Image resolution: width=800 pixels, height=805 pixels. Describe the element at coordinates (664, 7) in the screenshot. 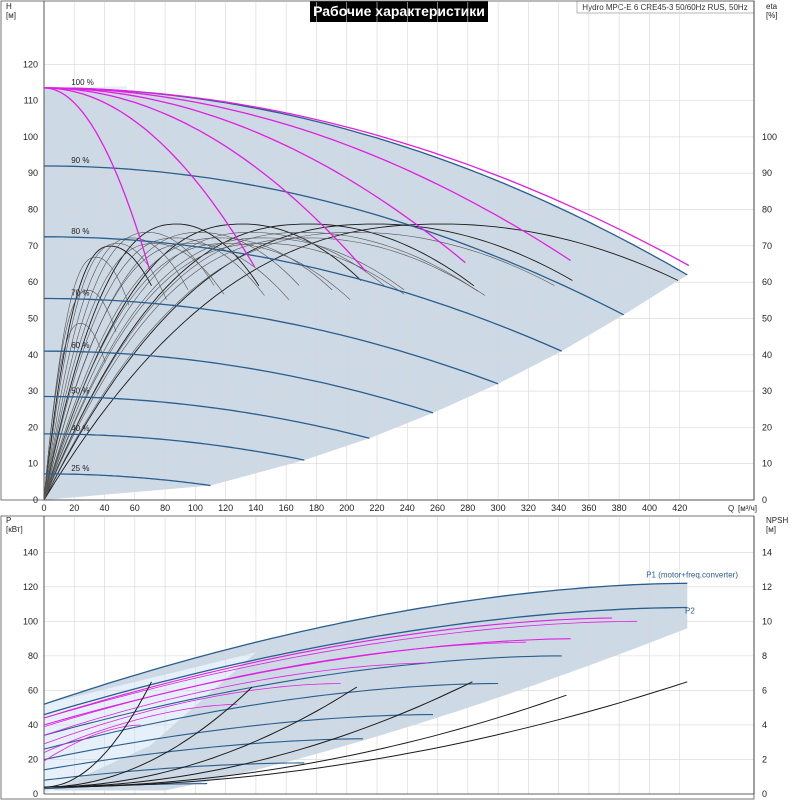

I see `model-label: Hydro MPC-E 6 CRE45-3 50/60Hz RUS, 50Hz` at that location.